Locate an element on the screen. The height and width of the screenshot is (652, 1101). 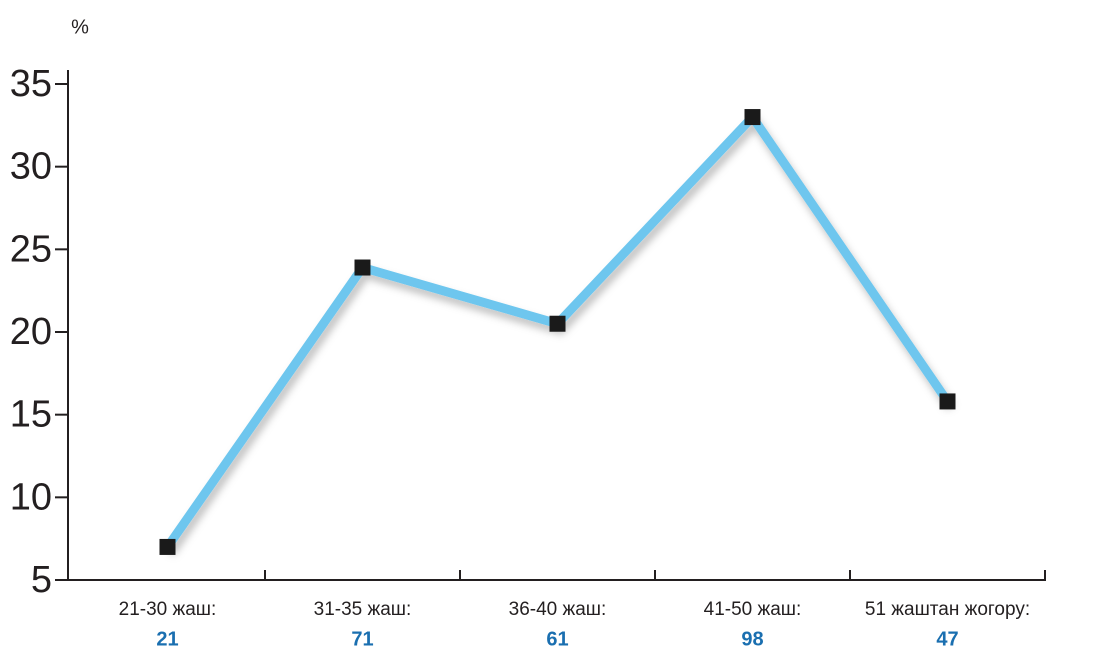
y-tick-label: 20 is located at coordinates (31, 332).